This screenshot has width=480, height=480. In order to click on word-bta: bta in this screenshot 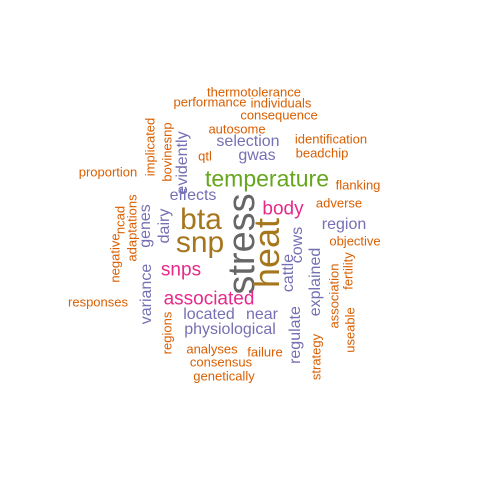, I will do `click(201, 219)`.